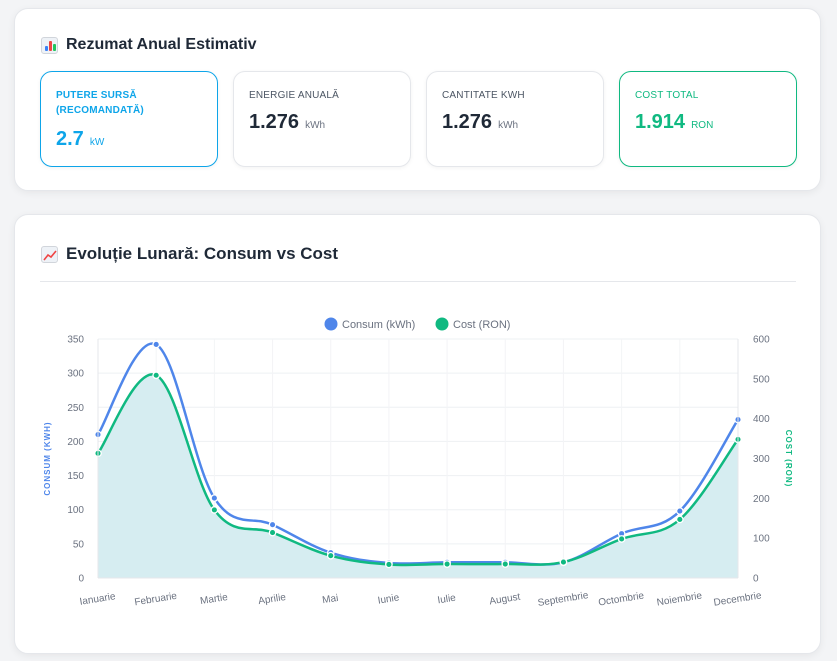 This screenshot has height=661, width=837. Describe the element at coordinates (622, 599) in the screenshot. I see `x-tick-label: Octombrie` at that location.